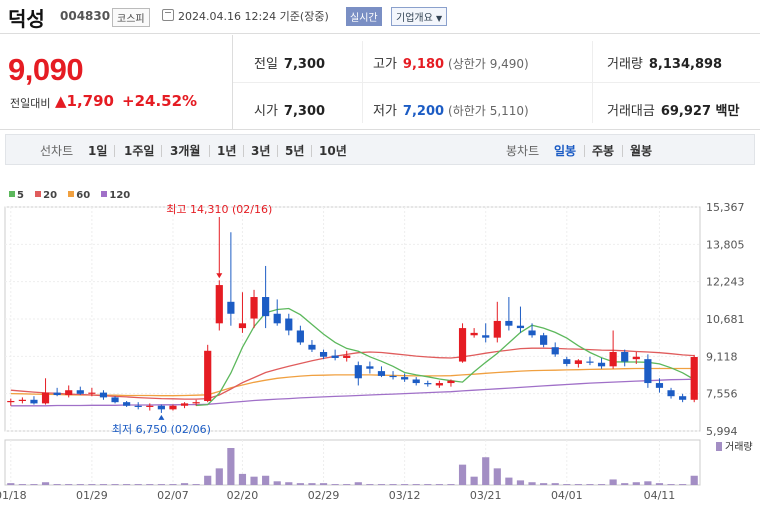 The height and width of the screenshot is (510, 760). I want to click on company-info-label: 기업개요, so click(414, 18).